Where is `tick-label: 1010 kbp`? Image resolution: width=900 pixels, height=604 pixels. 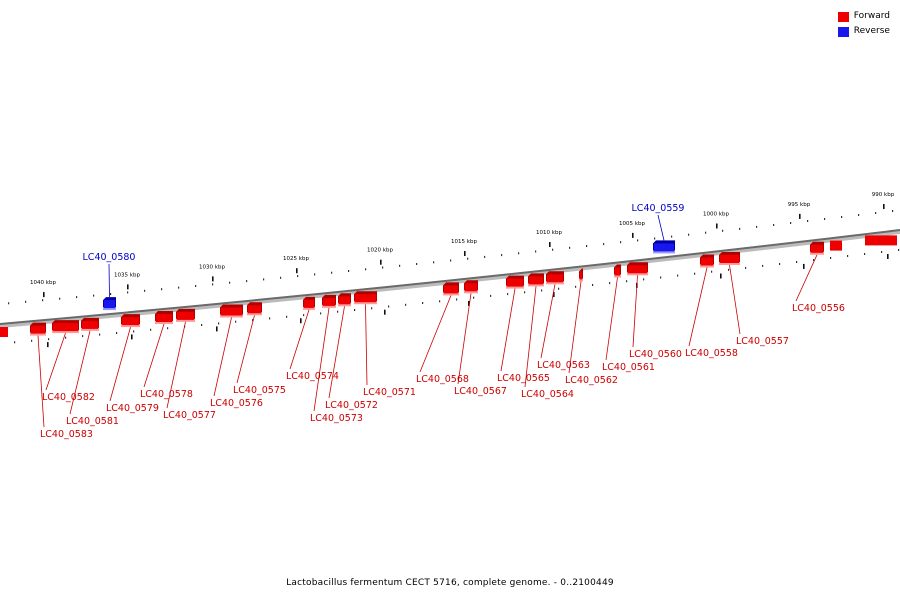
tick-label: 1010 kbp is located at coordinates (549, 233).